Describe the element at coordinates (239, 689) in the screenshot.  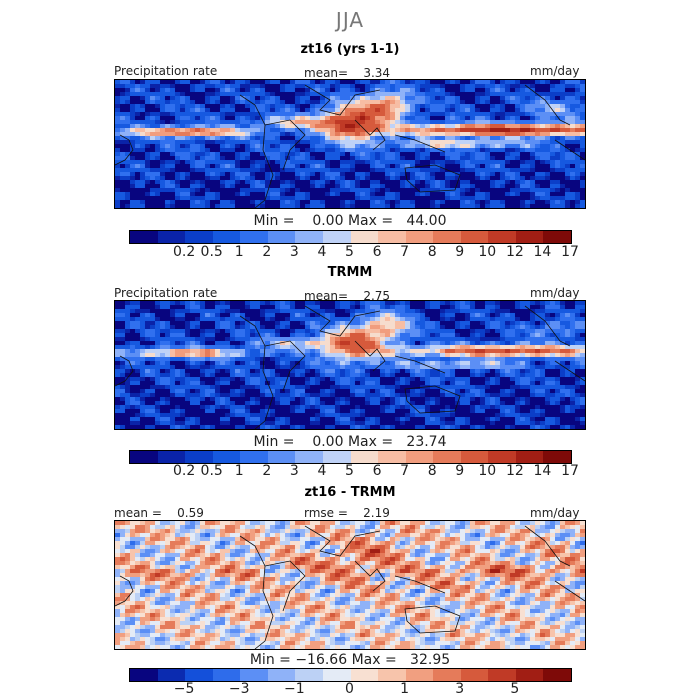
I see `colorbar-tick-label: −3` at that location.